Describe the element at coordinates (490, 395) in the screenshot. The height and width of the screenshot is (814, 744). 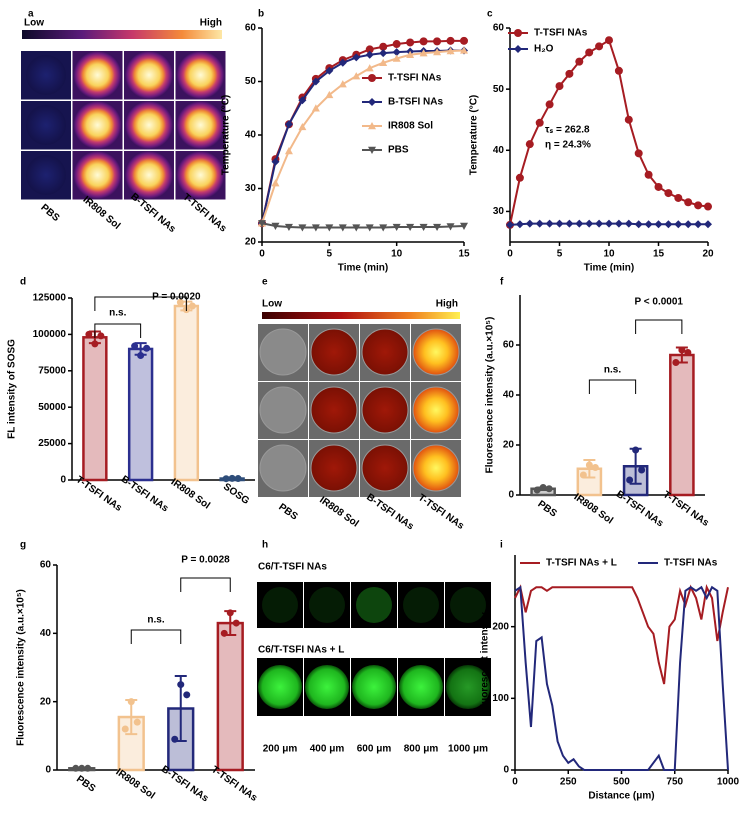
I see `y-axis-label: Fluorescence intensity (a.u.×10⁵)` at that location.